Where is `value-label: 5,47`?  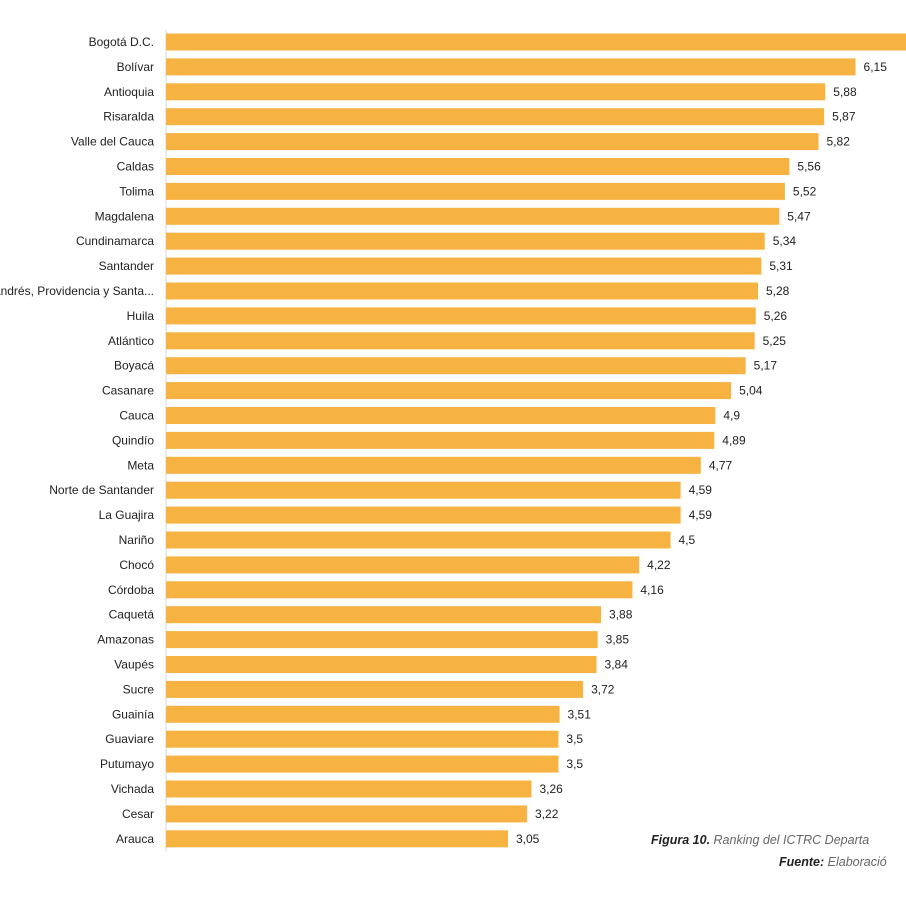
value-label: 5,47 is located at coordinates (799, 216).